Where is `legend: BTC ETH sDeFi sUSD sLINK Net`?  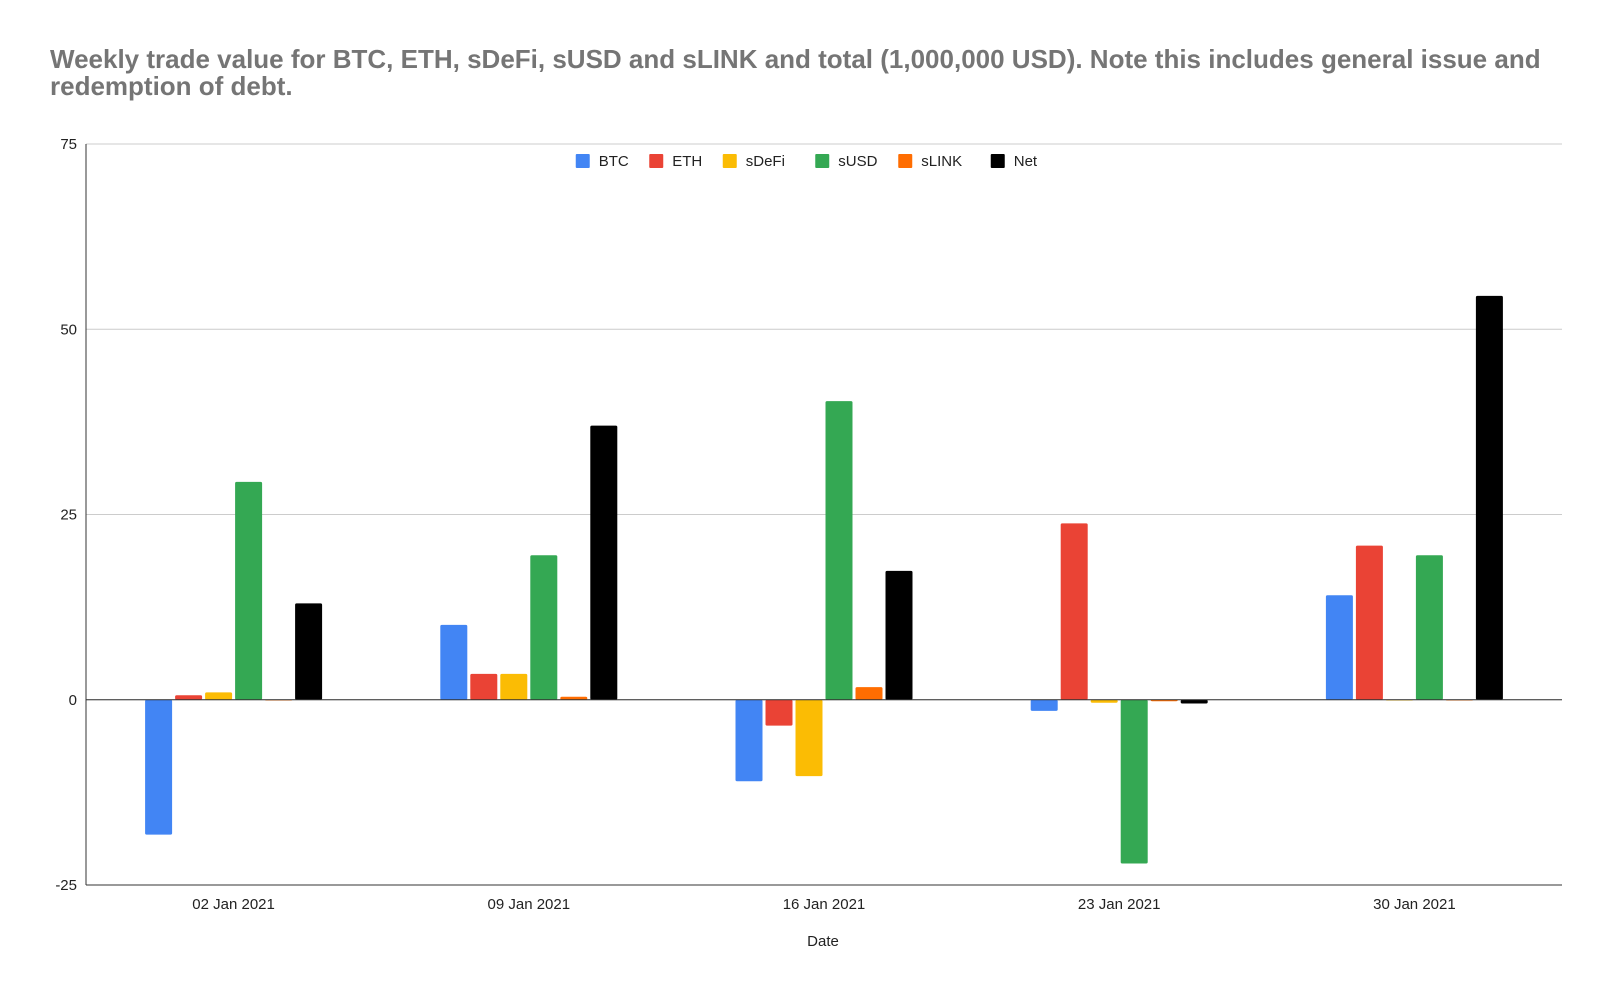
legend: BTC ETH sDeFi sUSD sLINK Net is located at coordinates (806, 161).